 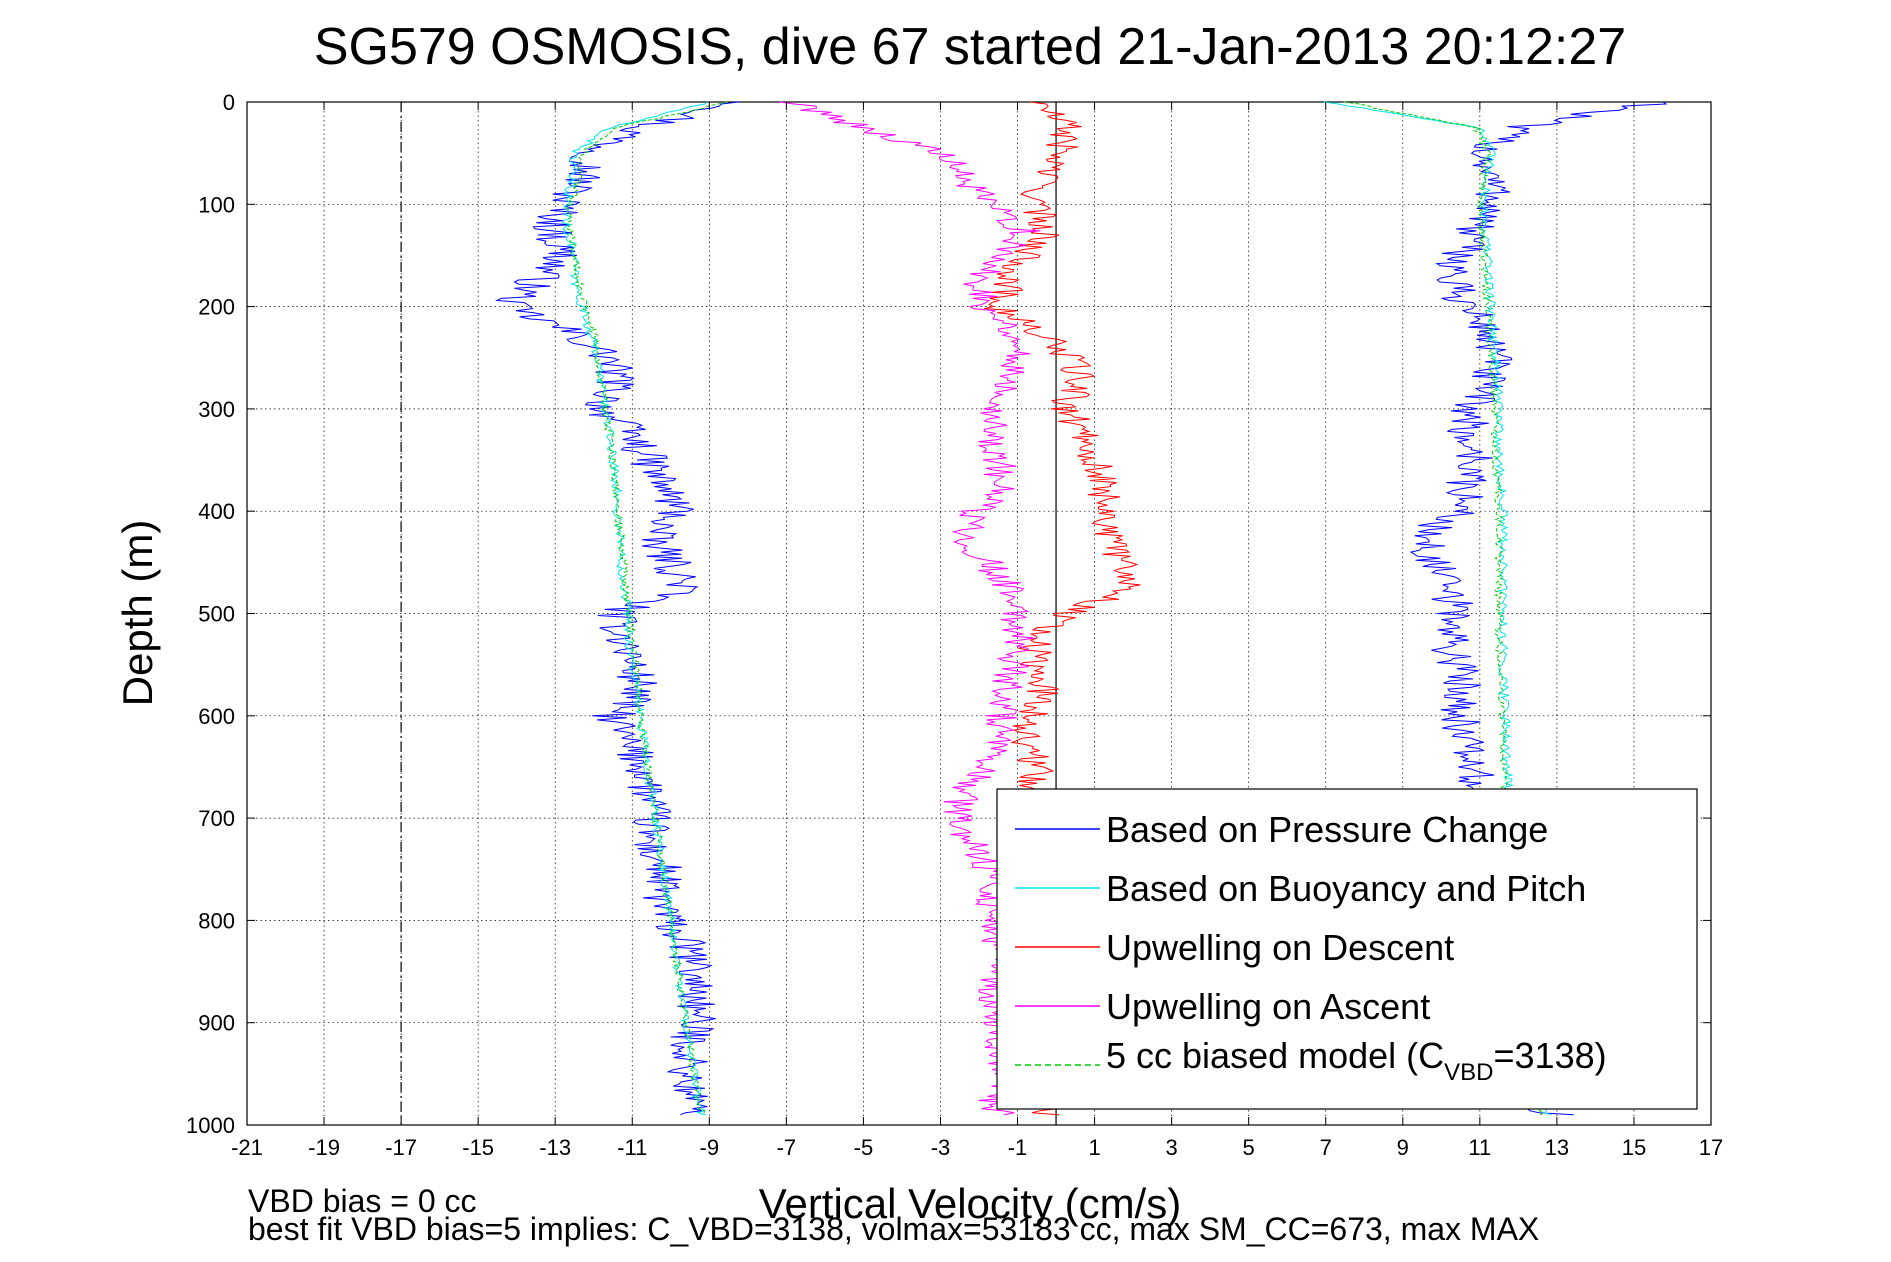 I want to click on x-tick-label: -13, so click(x=555, y=1147).